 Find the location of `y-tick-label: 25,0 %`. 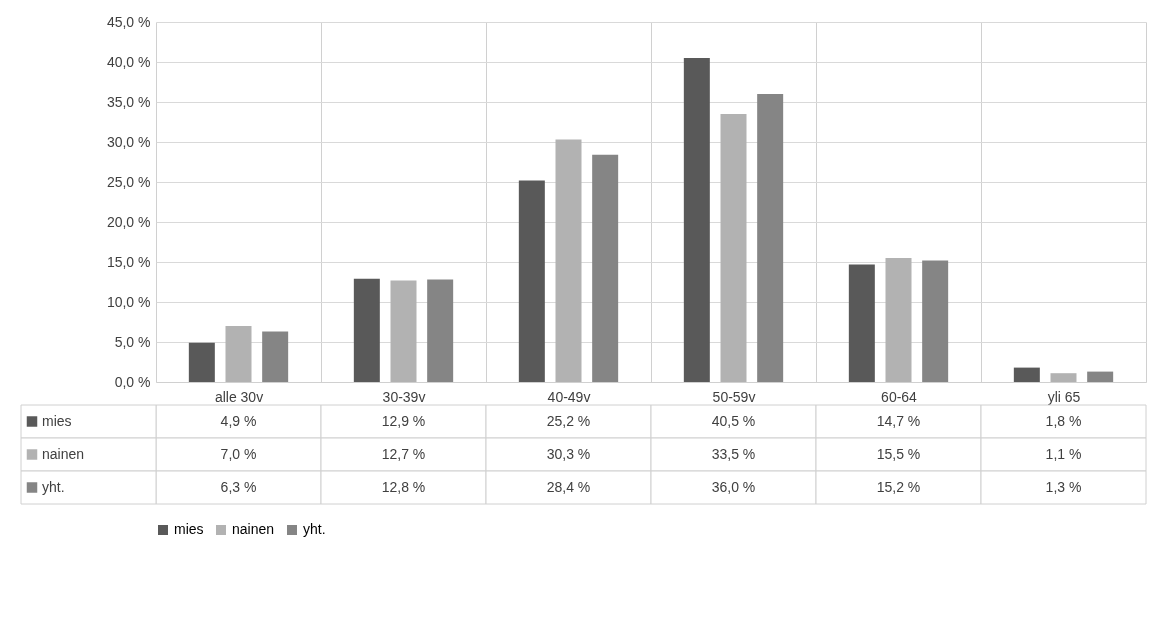

y-tick-label: 25,0 % is located at coordinates (128, 181).